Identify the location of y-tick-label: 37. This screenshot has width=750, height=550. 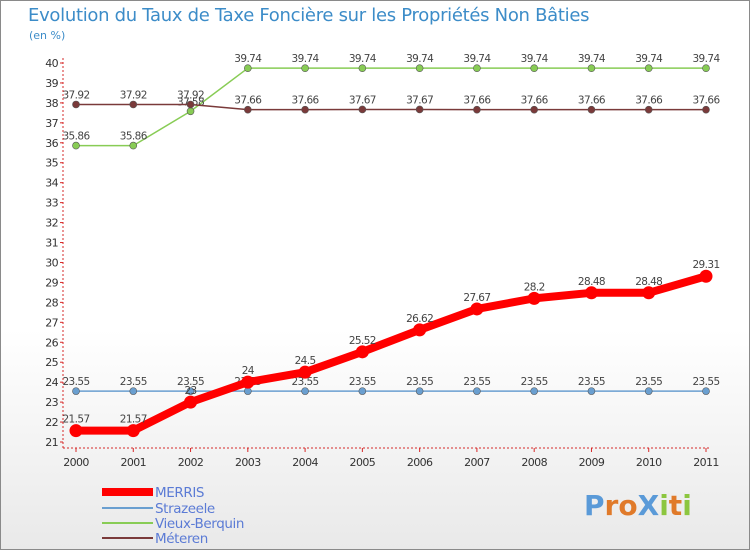
(51, 123).